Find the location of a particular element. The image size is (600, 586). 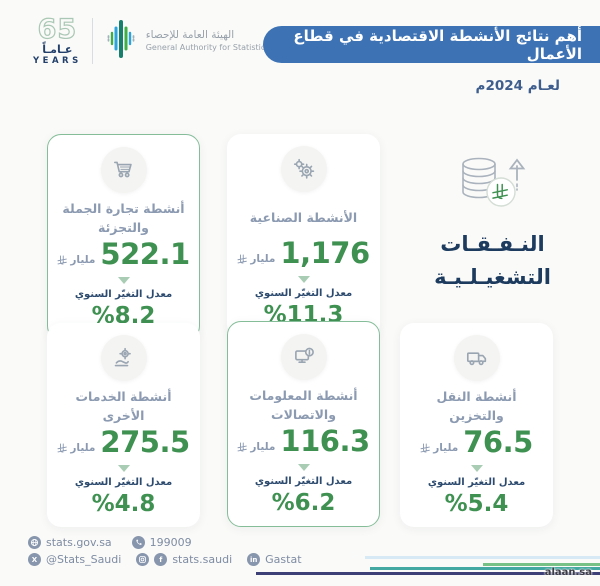

value-row: 1,176 مليار is located at coordinates (303, 253).